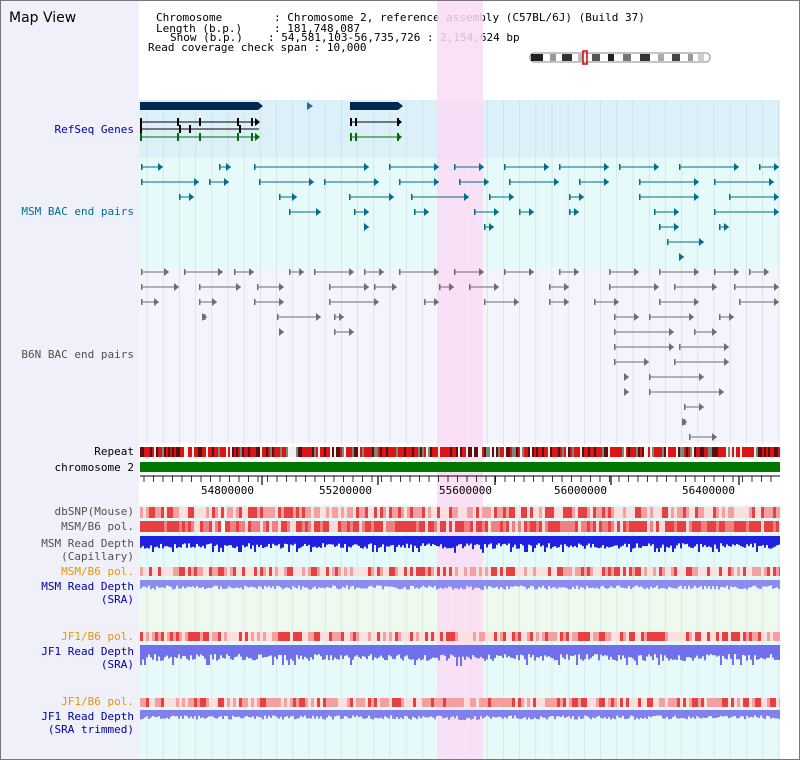  I want to click on track-label-jf1-pol-2: JF1/B6 pol., so click(97, 701).